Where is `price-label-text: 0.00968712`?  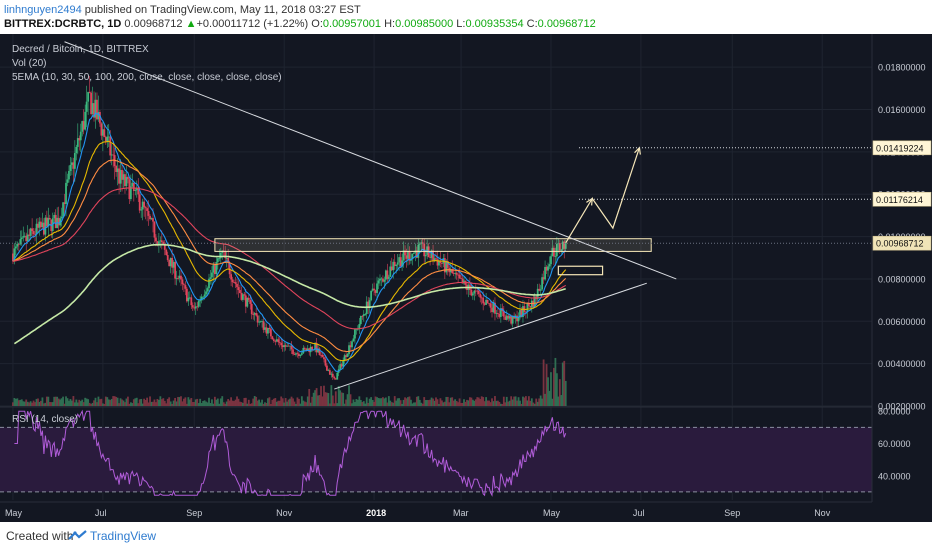 price-label-text: 0.00968712 is located at coordinates (900, 244).